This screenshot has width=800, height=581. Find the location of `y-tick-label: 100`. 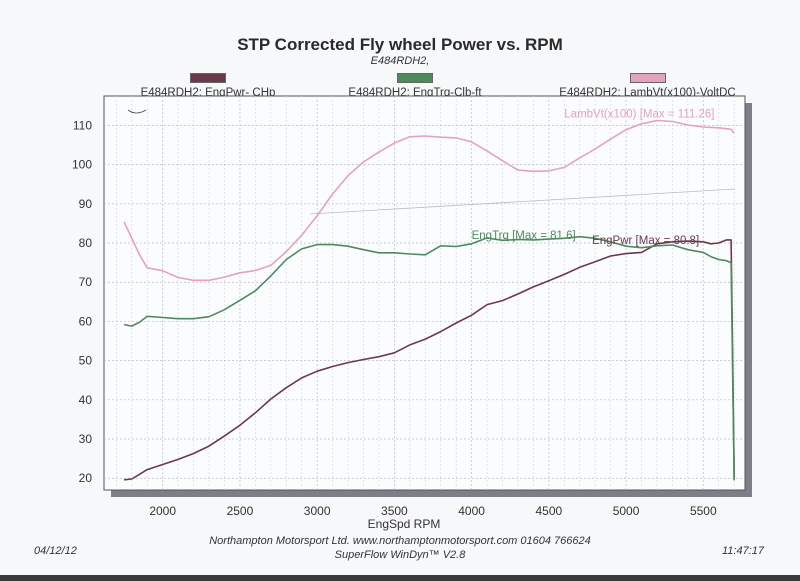

y-tick-label: 100 is located at coordinates (82, 165).